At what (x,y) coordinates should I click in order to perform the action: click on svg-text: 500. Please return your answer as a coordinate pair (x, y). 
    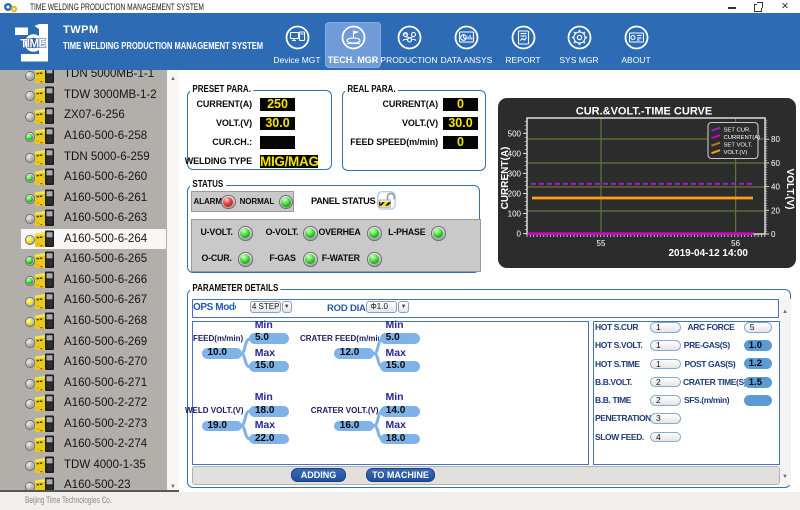
    Looking at the image, I should click on (515, 133).